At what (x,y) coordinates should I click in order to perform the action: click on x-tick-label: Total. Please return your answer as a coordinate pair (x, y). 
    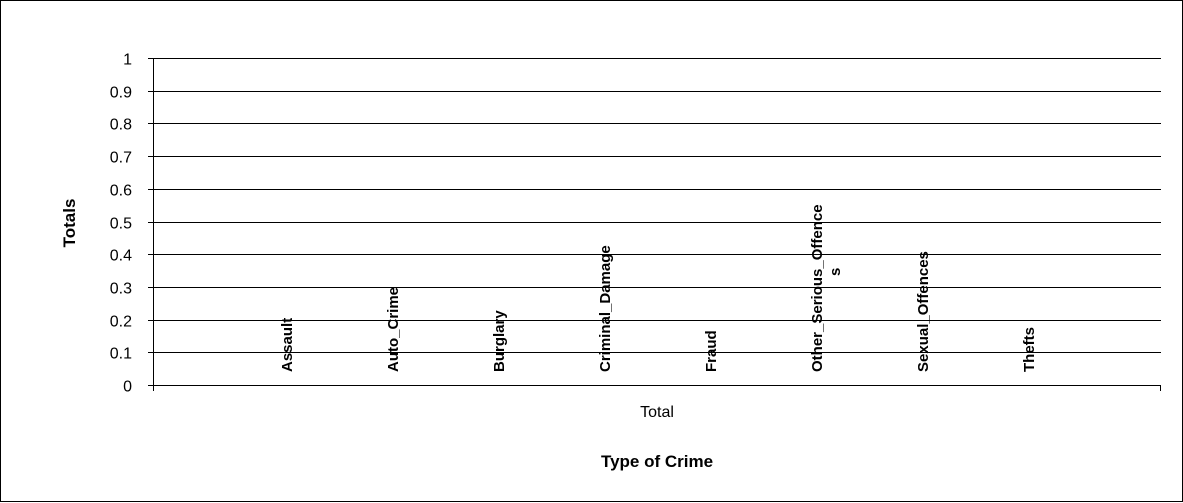
    Looking at the image, I should click on (657, 412).